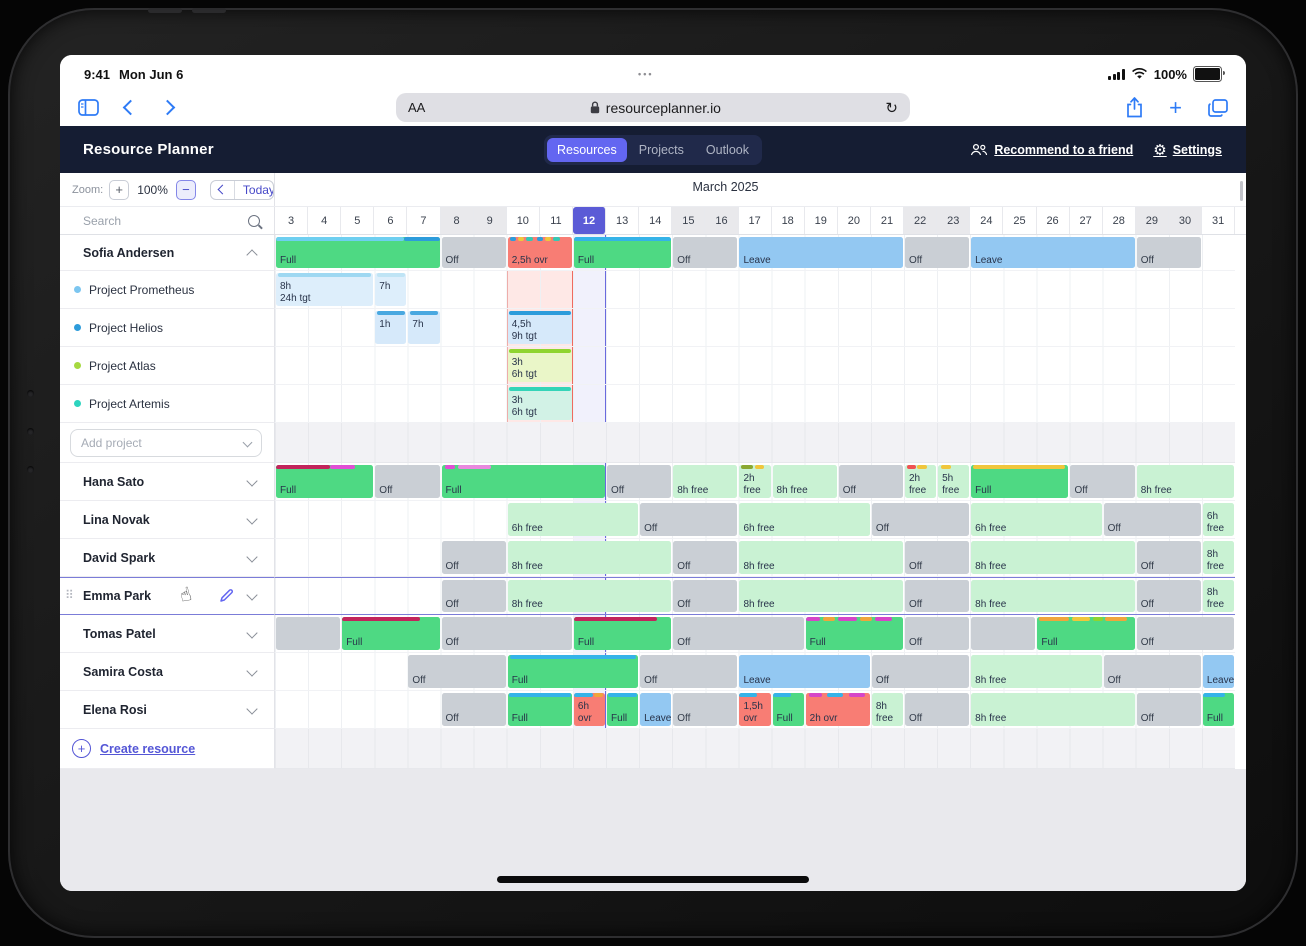 This screenshot has width=1306, height=946. What do you see at coordinates (1219, 220) in the screenshot?
I see `date-cell: 31` at bounding box center [1219, 220].